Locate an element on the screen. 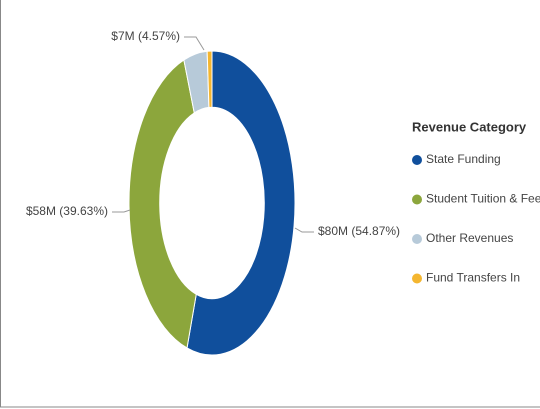  legend-label: Student Tuition & Fees is located at coordinates (483, 199).